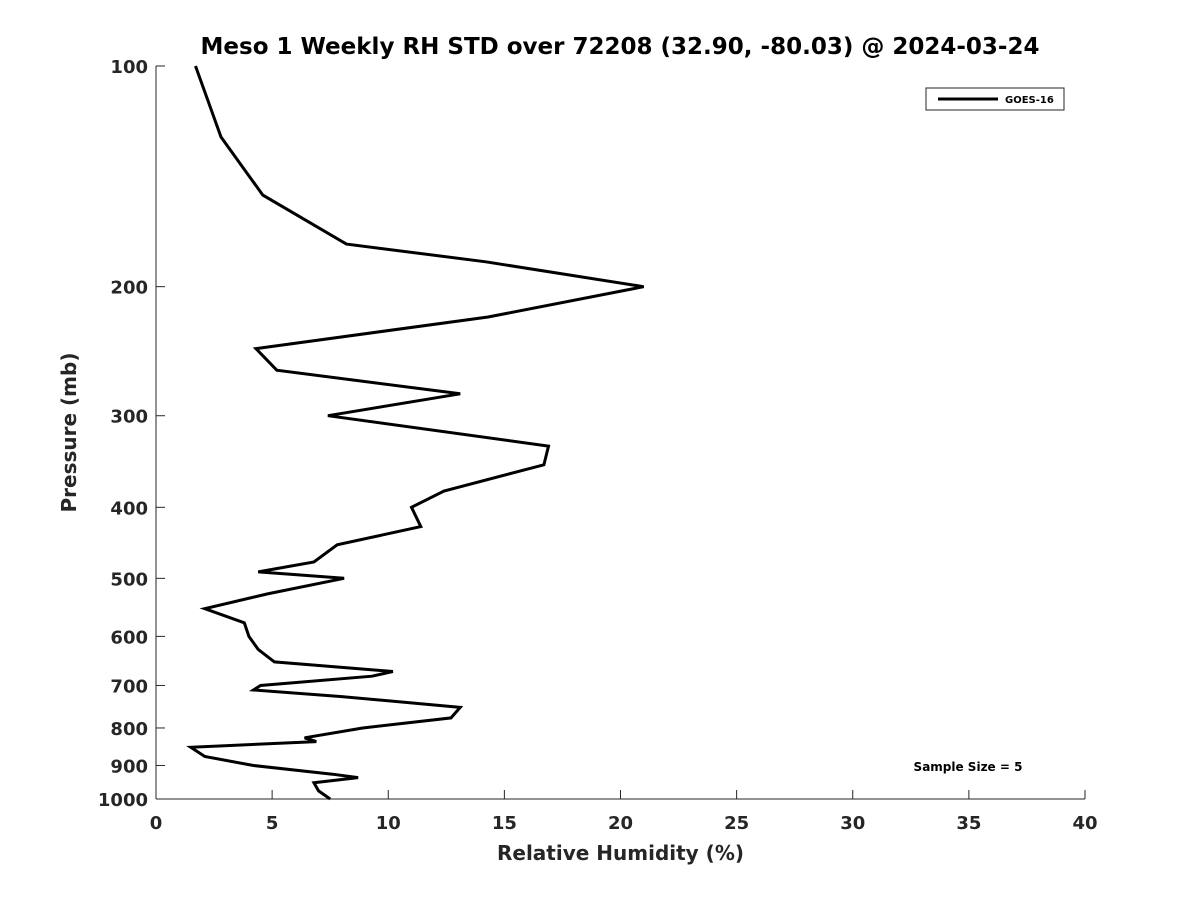 Image resolution: width=1200 pixels, height=900 pixels. What do you see at coordinates (129, 729) in the screenshot?
I see `y-tick-label: 800` at bounding box center [129, 729].